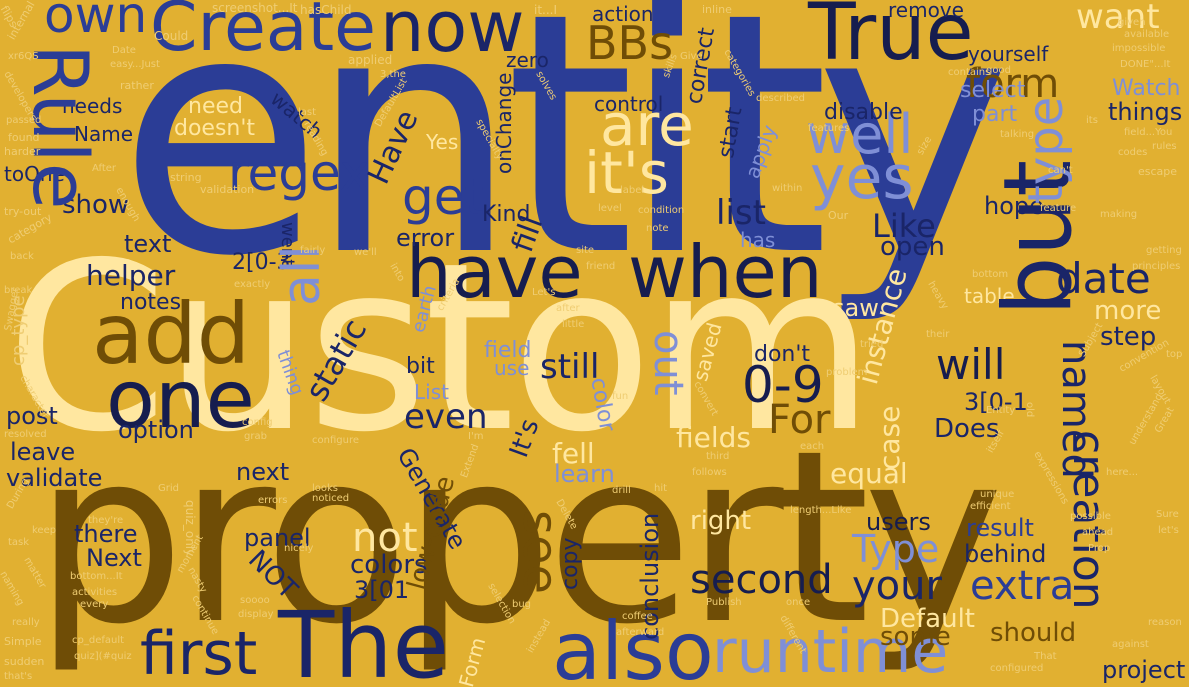 This screenshot has width=1189, height=687. I want to click on word-show: show, so click(96, 205).